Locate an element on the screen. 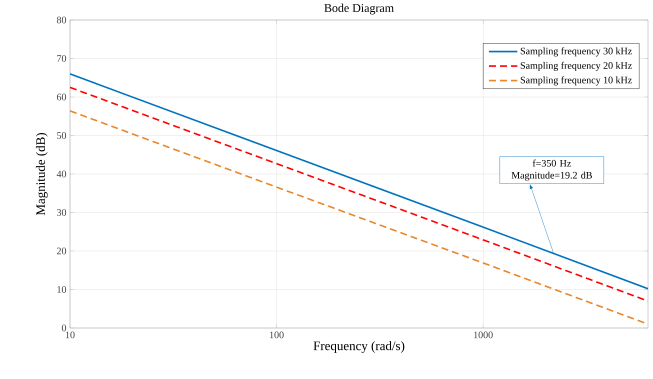 The image size is (653, 379). y-tick-label: 50 is located at coordinates (61, 135).